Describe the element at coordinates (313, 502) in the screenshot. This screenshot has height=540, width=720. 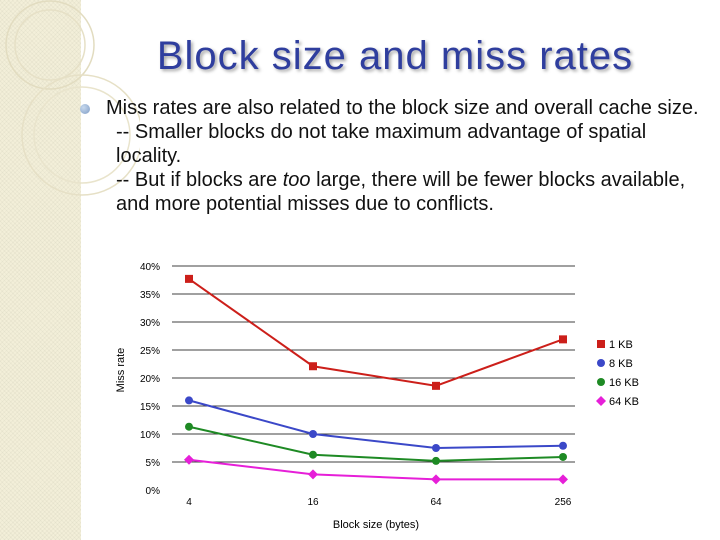
I see `x-tick-label: 16` at that location.